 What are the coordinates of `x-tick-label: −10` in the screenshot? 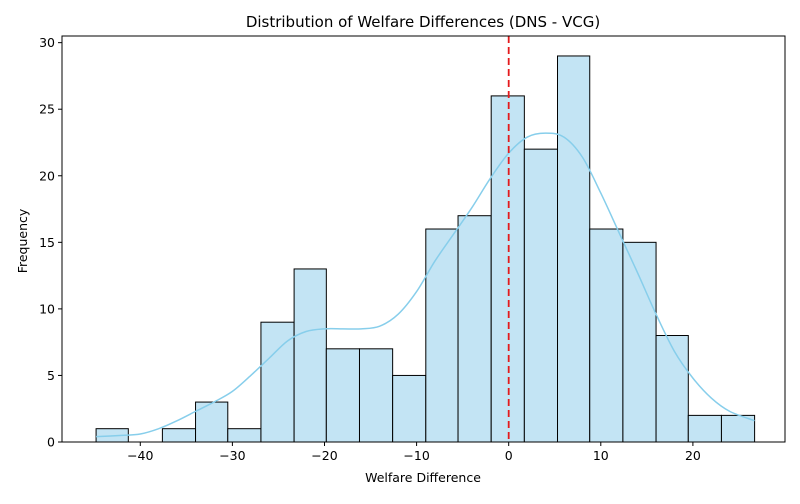 It's located at (416, 455).